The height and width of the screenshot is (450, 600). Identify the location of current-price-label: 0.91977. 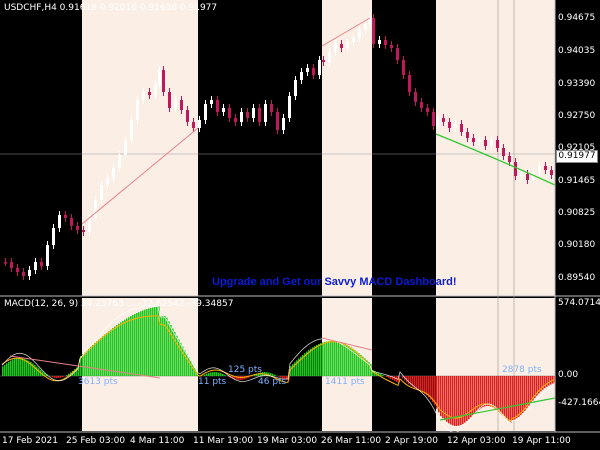
(577, 156).